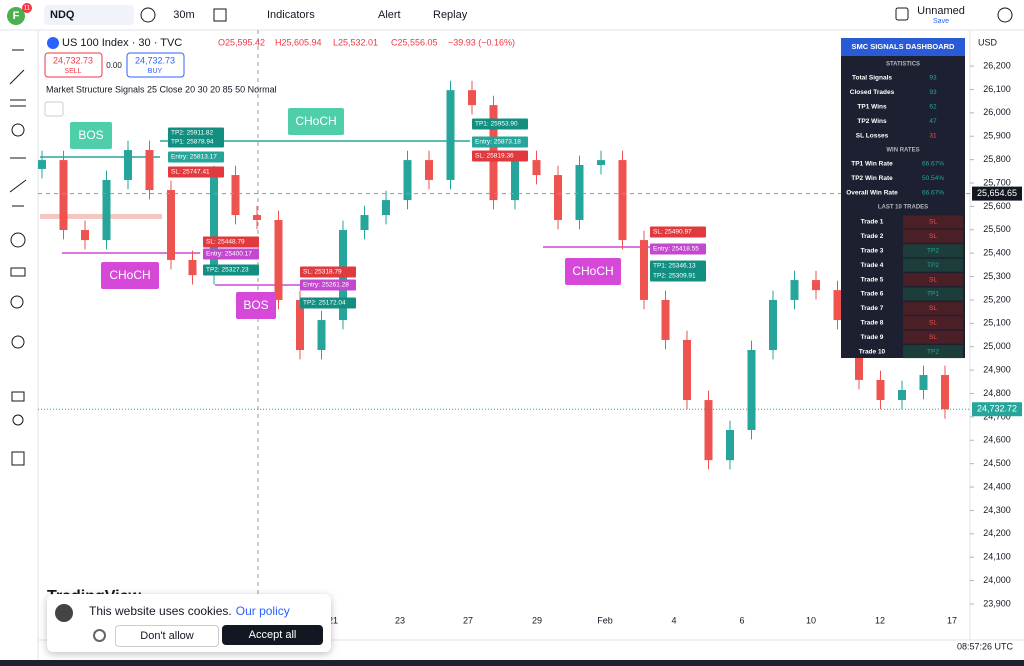 This screenshot has height=666, width=1024. What do you see at coordinates (903, 65) in the screenshot?
I see `dashboard-section: STATISTICS` at bounding box center [903, 65].